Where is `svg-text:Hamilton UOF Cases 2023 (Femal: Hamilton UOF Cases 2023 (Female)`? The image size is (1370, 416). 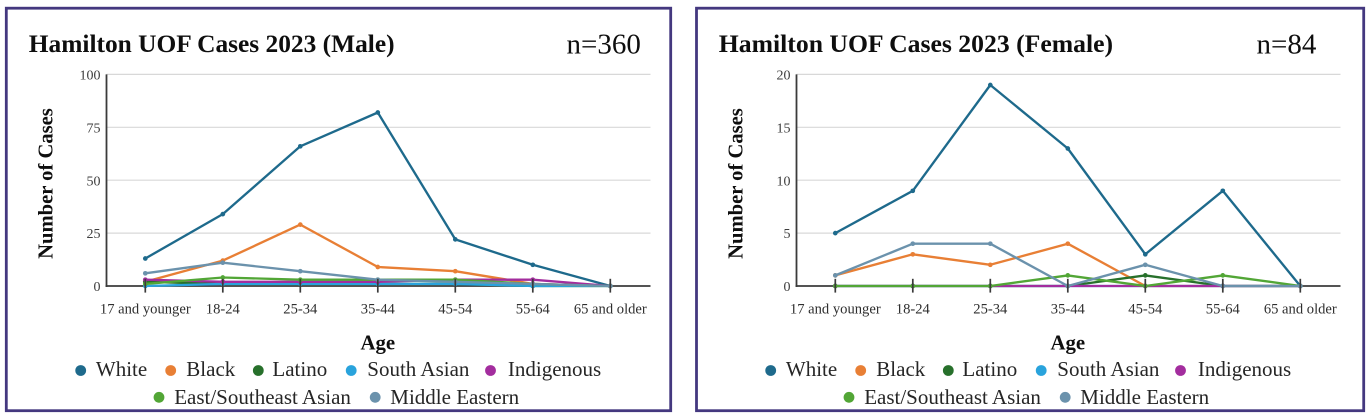
svg-text:Hamilton UOF Cases 2023 (Femal: Hamilton UOF Cases 2023 (Female) is located at coordinates (916, 43).